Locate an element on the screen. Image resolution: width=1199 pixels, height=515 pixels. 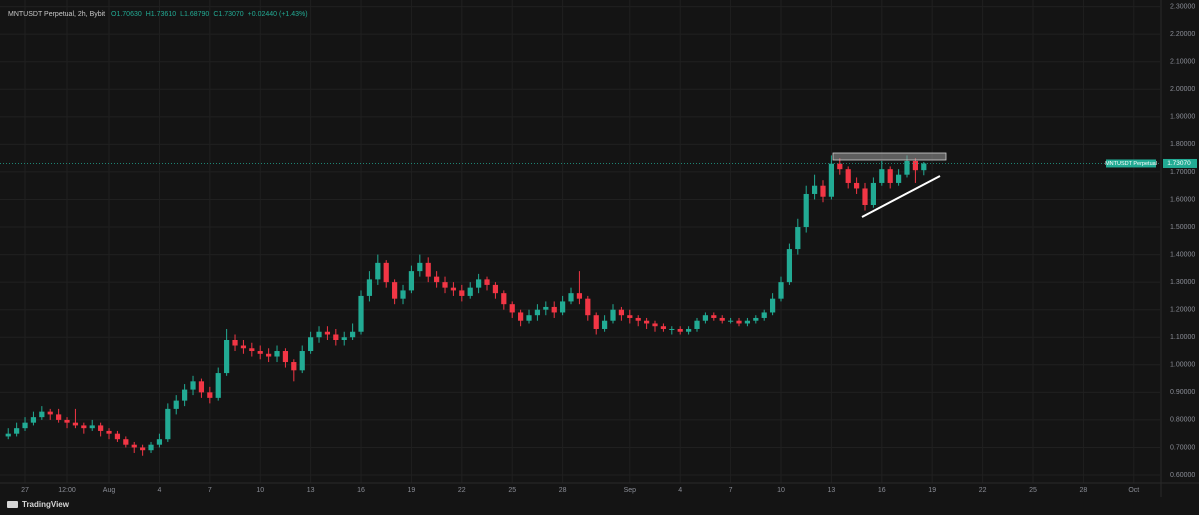
y-tick-label: 0.60000 is located at coordinates (1182, 475).